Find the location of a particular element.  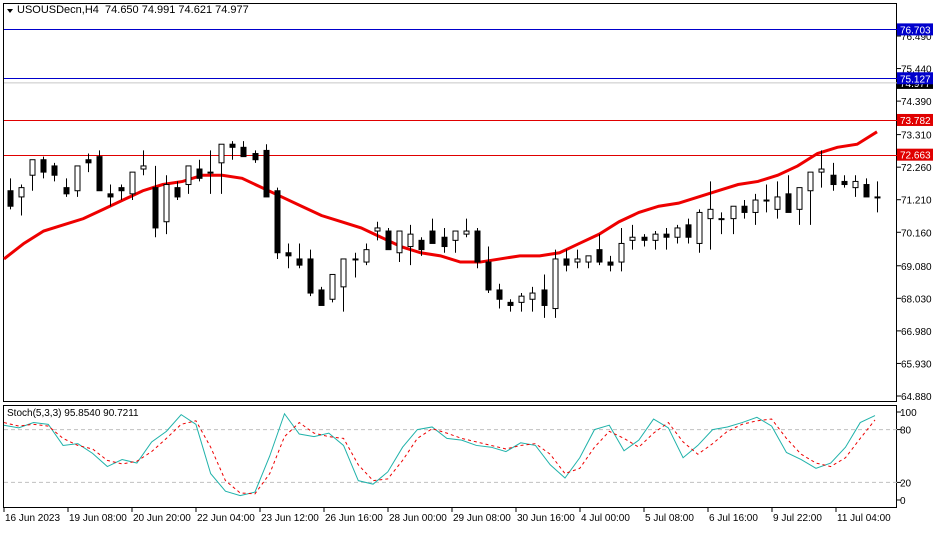

stoch-header: Stoch(5,3,3) 95.8540 90.7211 is located at coordinates (73, 413).